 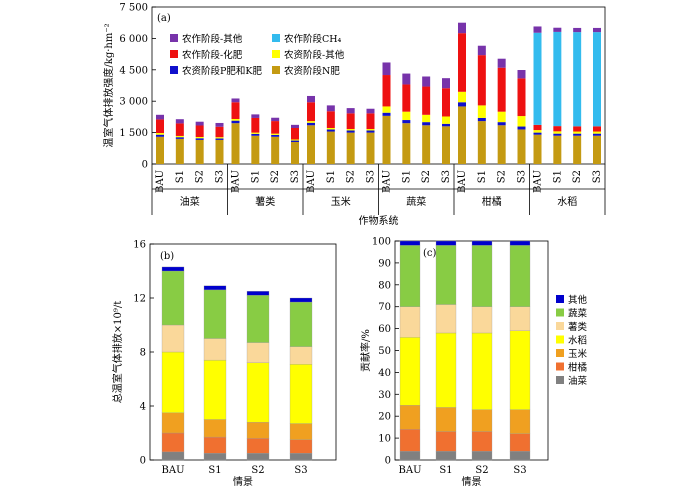 I want to click on x-axis-label-b: 情景, so click(x=243, y=481).